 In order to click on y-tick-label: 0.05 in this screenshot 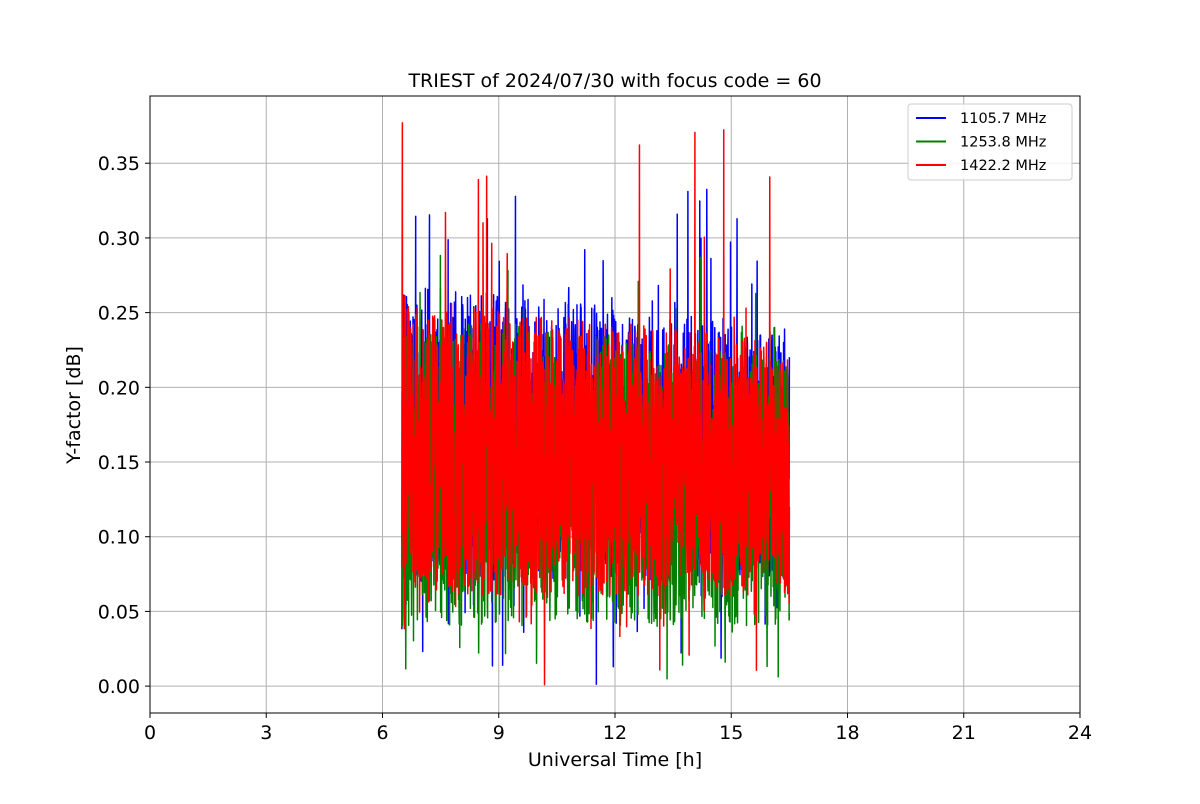, I will do `click(119, 612)`.